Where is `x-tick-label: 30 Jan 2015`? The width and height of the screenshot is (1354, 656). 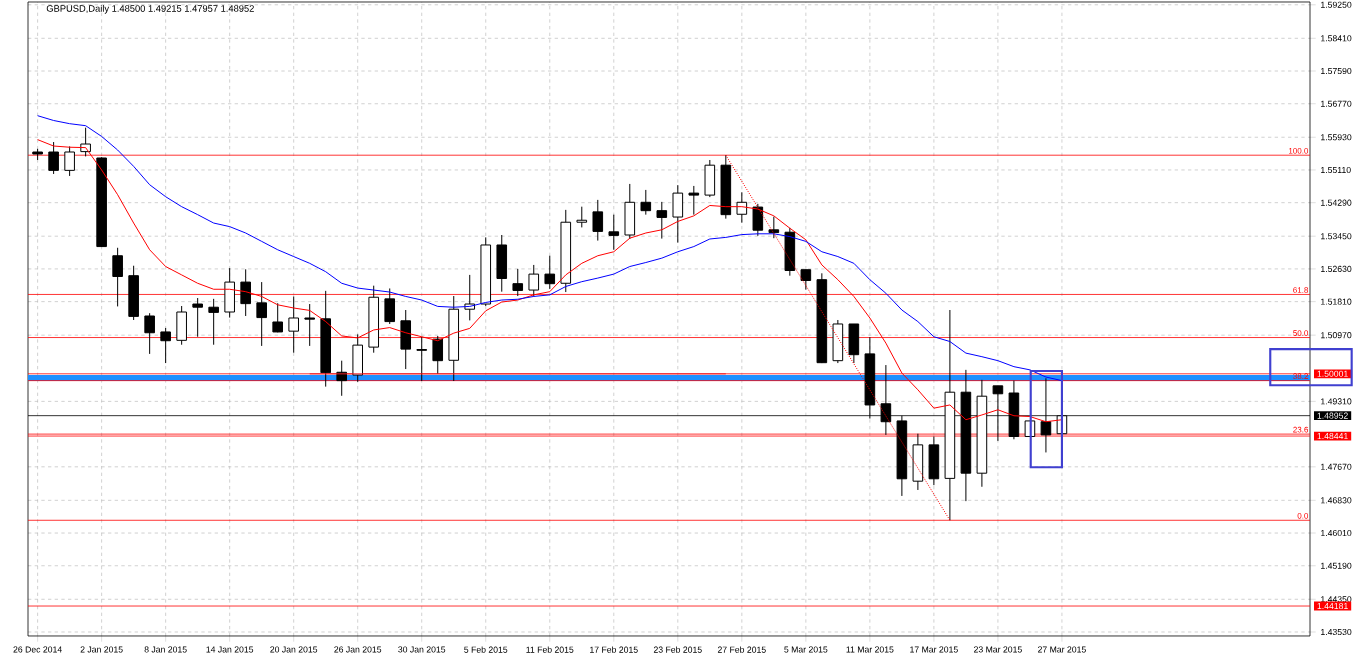
x-tick-label: 30 Jan 2015 is located at coordinates (422, 649).